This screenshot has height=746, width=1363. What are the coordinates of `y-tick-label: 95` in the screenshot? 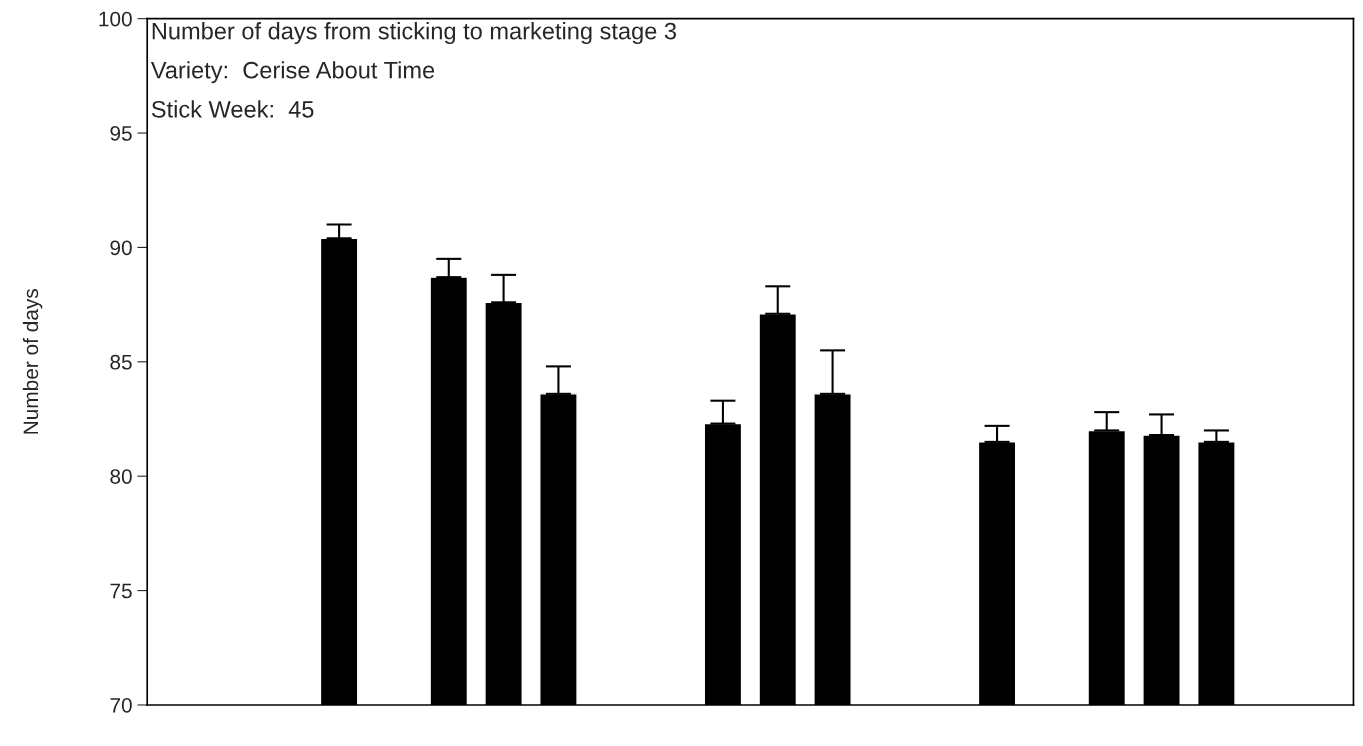 It's located at (121, 133).